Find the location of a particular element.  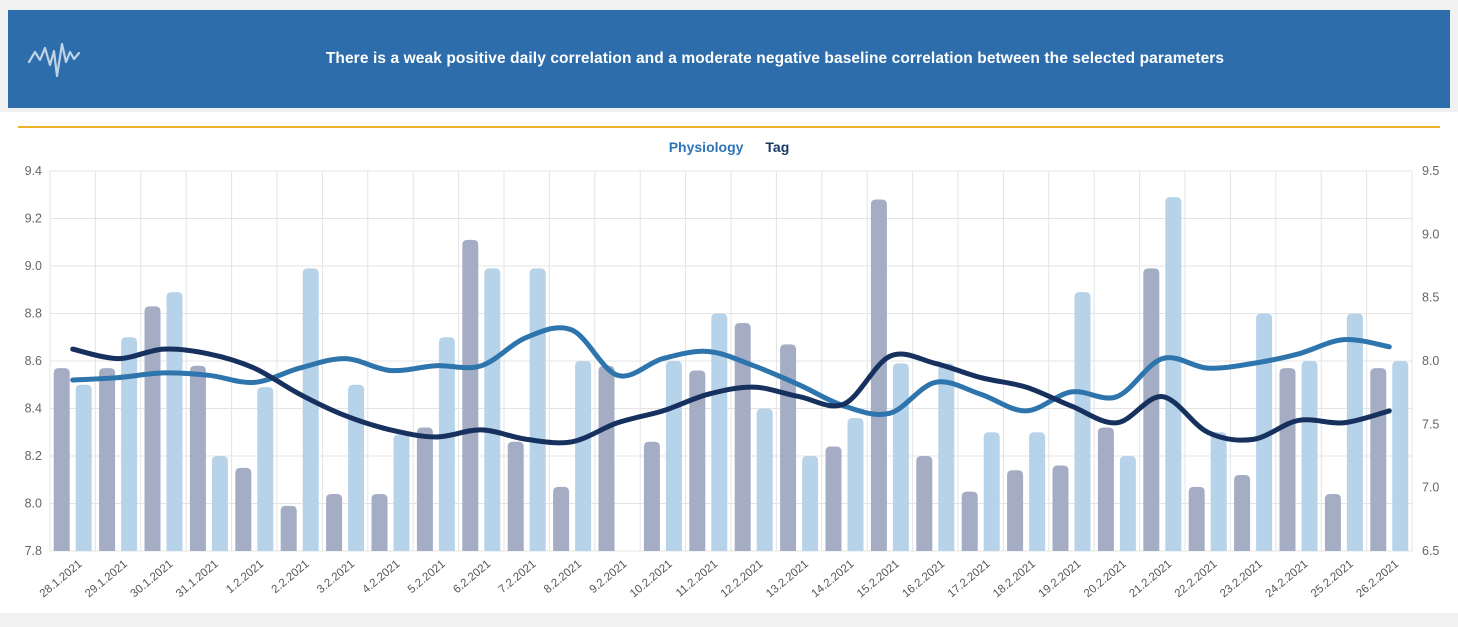

svg-text: 25.2.2021 is located at coordinates (1332, 579).